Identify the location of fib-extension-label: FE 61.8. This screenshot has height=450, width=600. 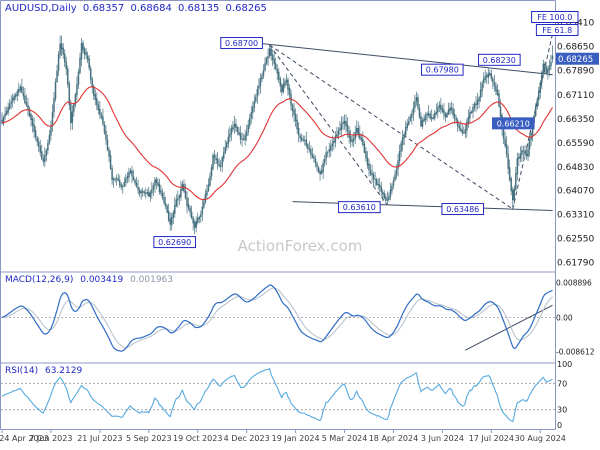
(557, 30).